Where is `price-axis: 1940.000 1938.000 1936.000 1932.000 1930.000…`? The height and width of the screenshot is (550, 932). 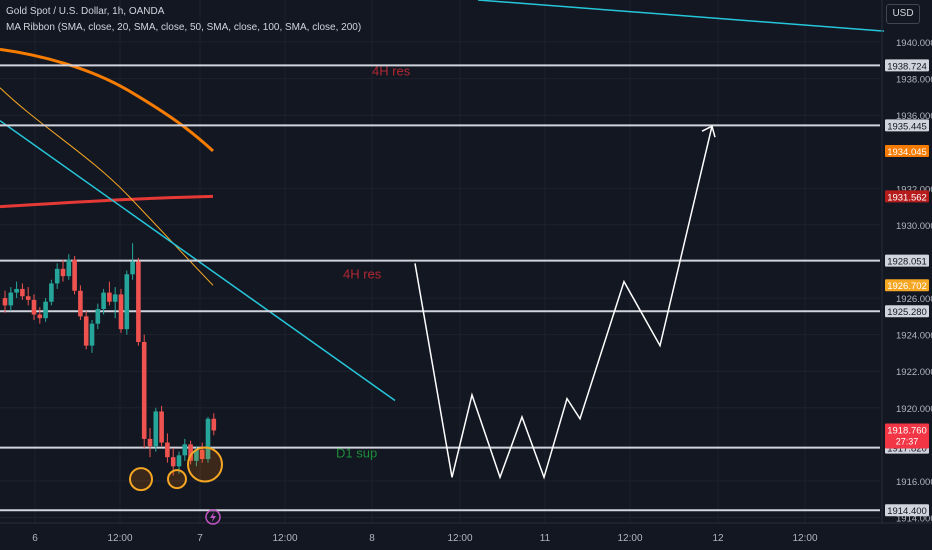 price-axis: 1940.000 1938.000 1936.000 1932.000 1930.000… is located at coordinates (906, 262).